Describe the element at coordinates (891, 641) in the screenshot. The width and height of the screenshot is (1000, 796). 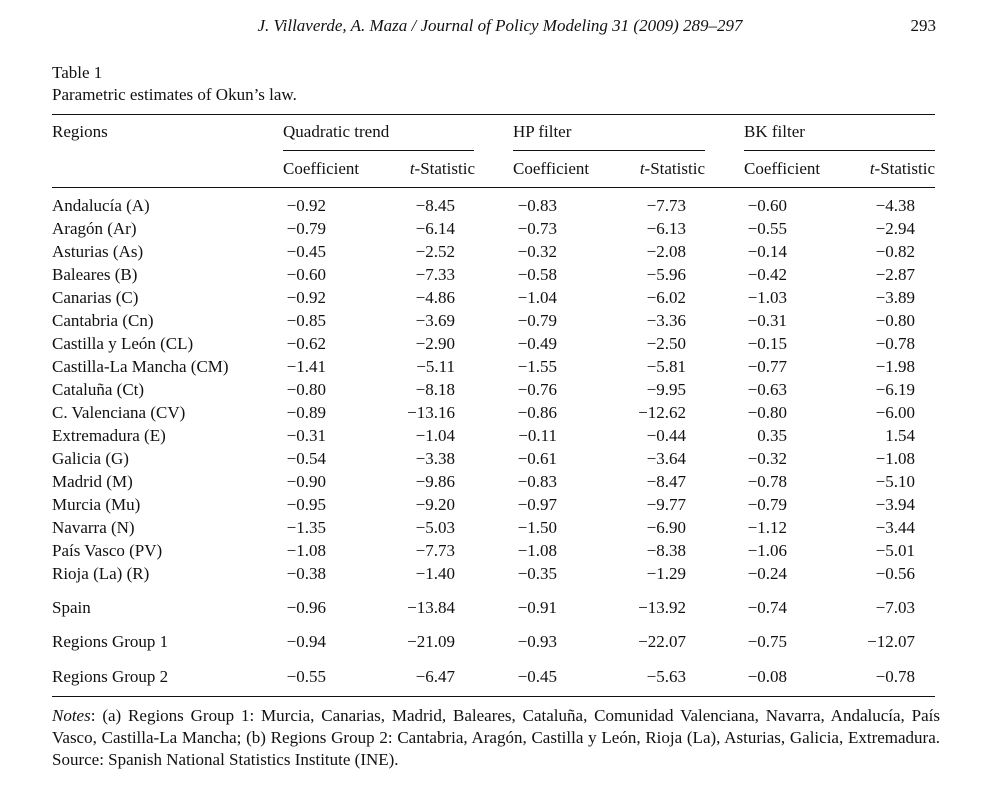
I see `table-value: −12.07` at that location.